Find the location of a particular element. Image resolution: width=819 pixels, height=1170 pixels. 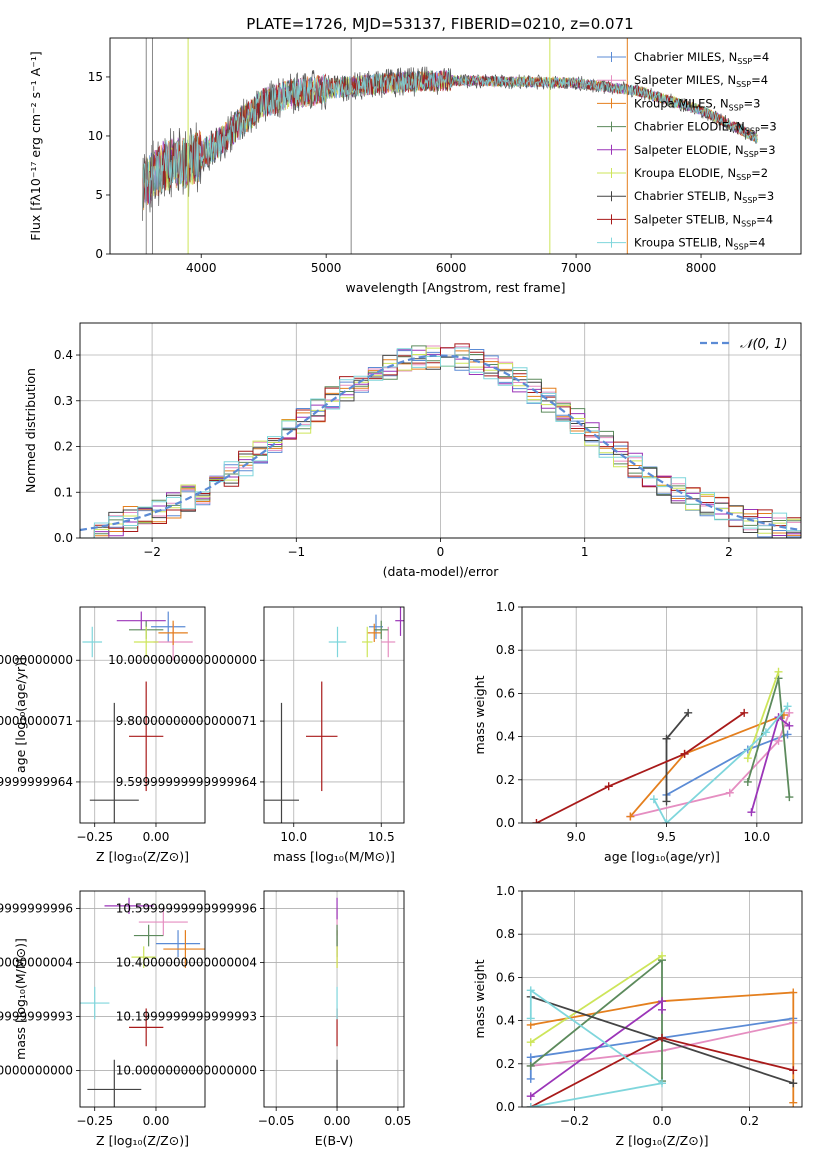

x-tick-label: 0.00 is located at coordinates (156, 1121).